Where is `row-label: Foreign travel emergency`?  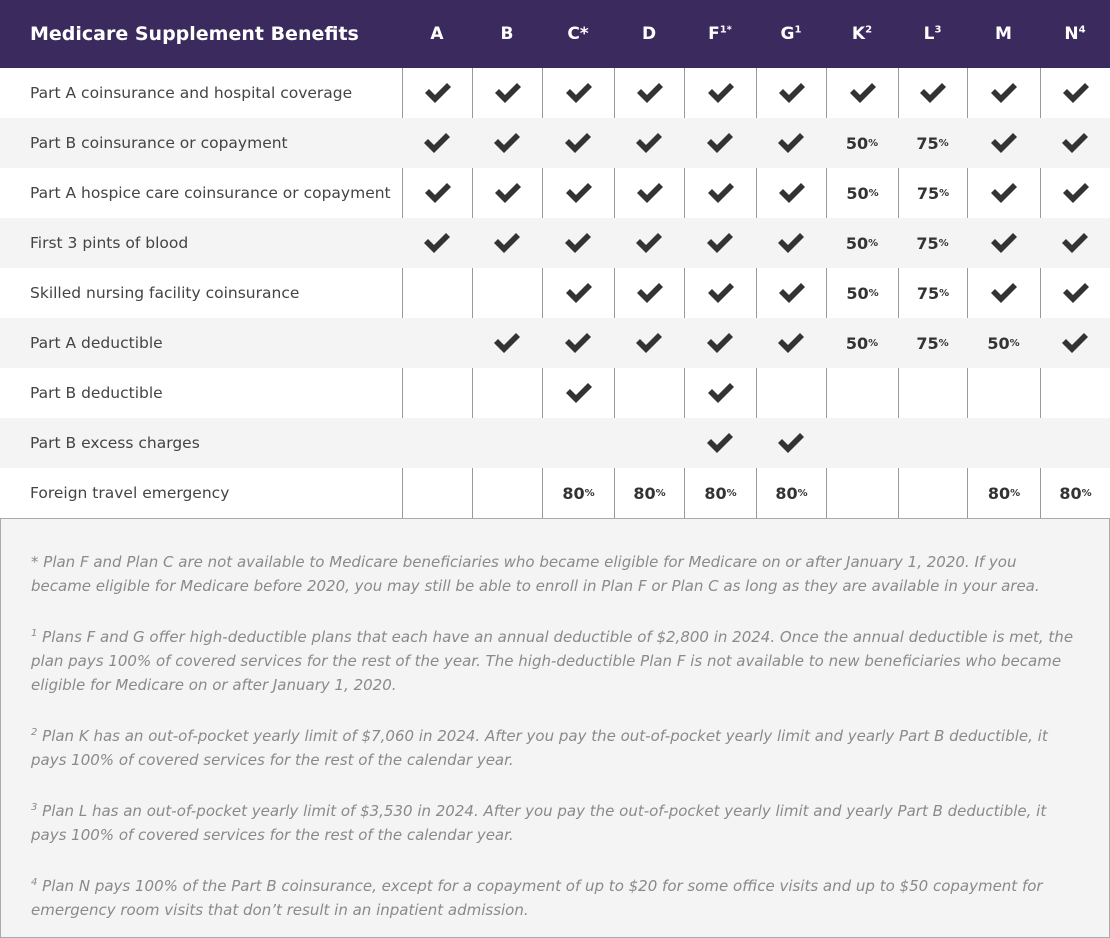 row-label: Foreign travel emergency is located at coordinates (130, 493).